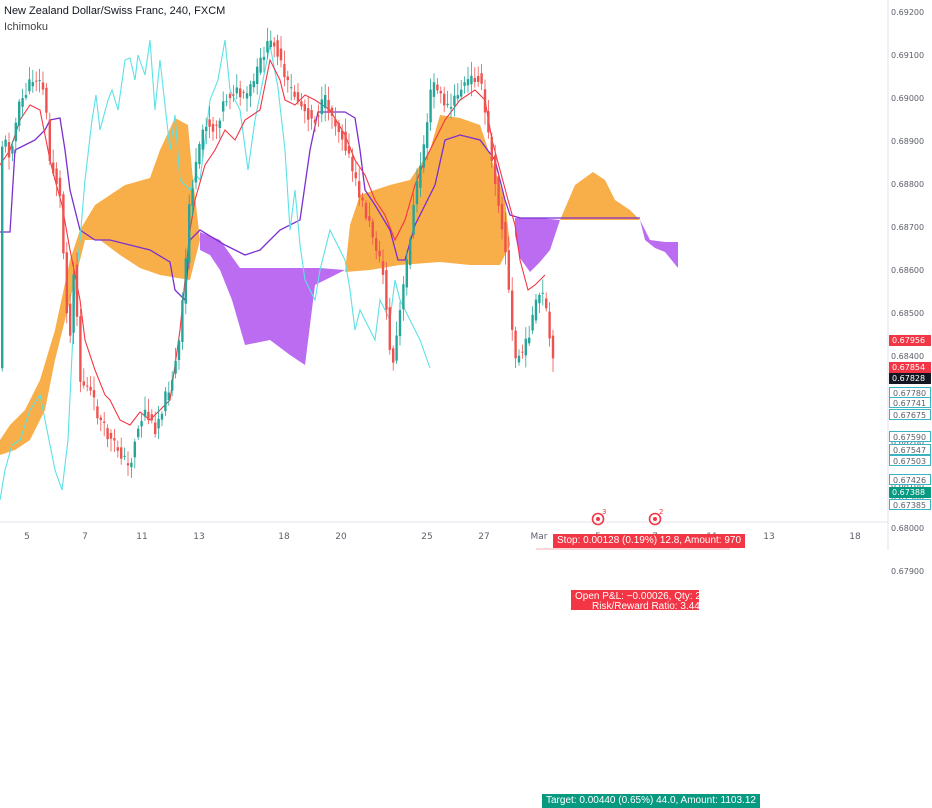  I want to click on price-tick-label: 0.68900, so click(908, 141).